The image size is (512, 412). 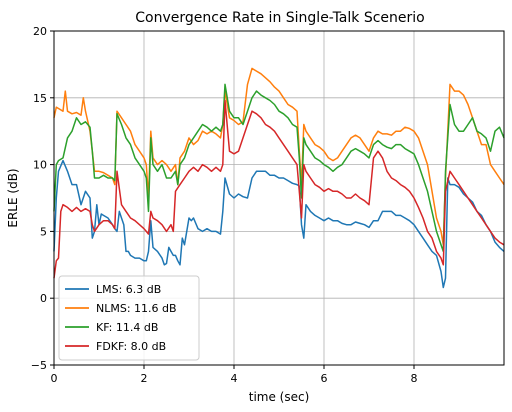 I want to click on x-axis-label: time (sec), so click(x=279, y=397).